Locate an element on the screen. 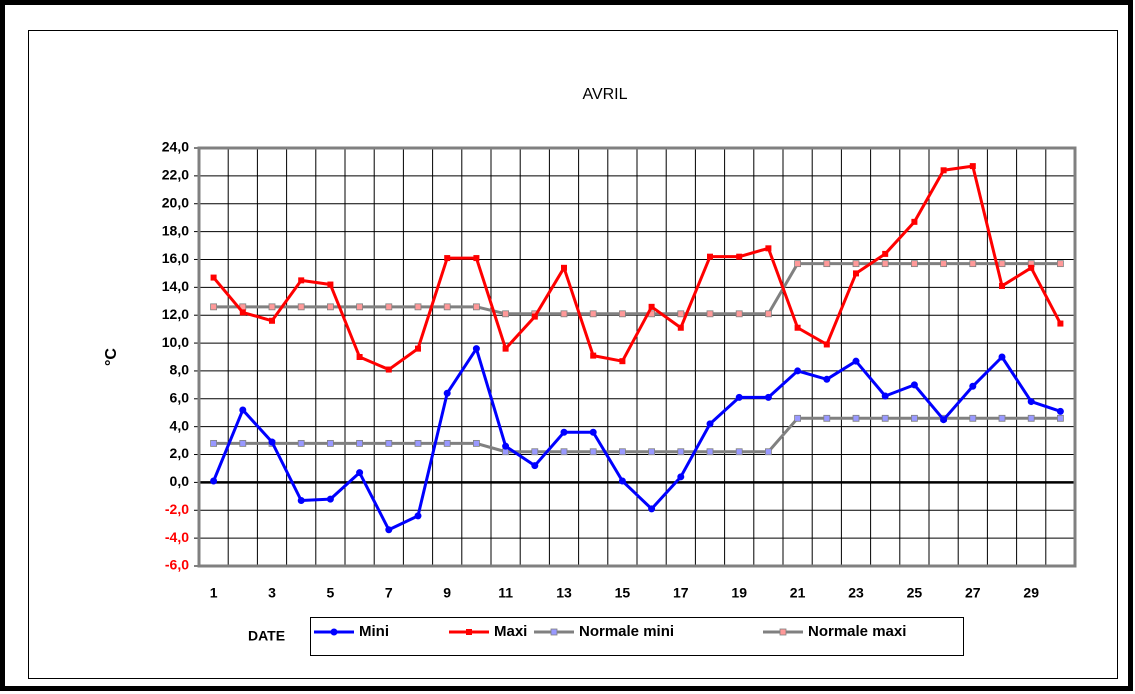 The width and height of the screenshot is (1135, 694). legend: Mini Maxi Normale mini Normale maxi is located at coordinates (610, 631).